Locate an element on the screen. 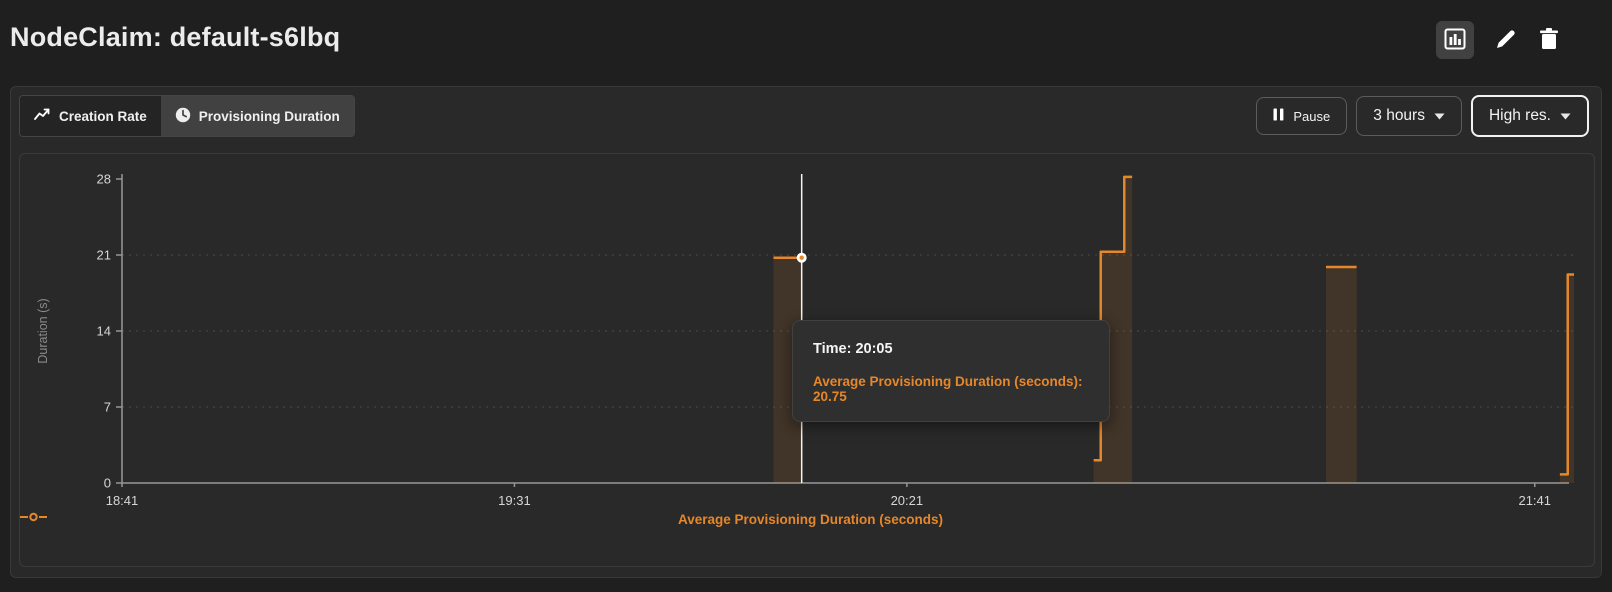  x-tick-label: 20:21 is located at coordinates (907, 500).